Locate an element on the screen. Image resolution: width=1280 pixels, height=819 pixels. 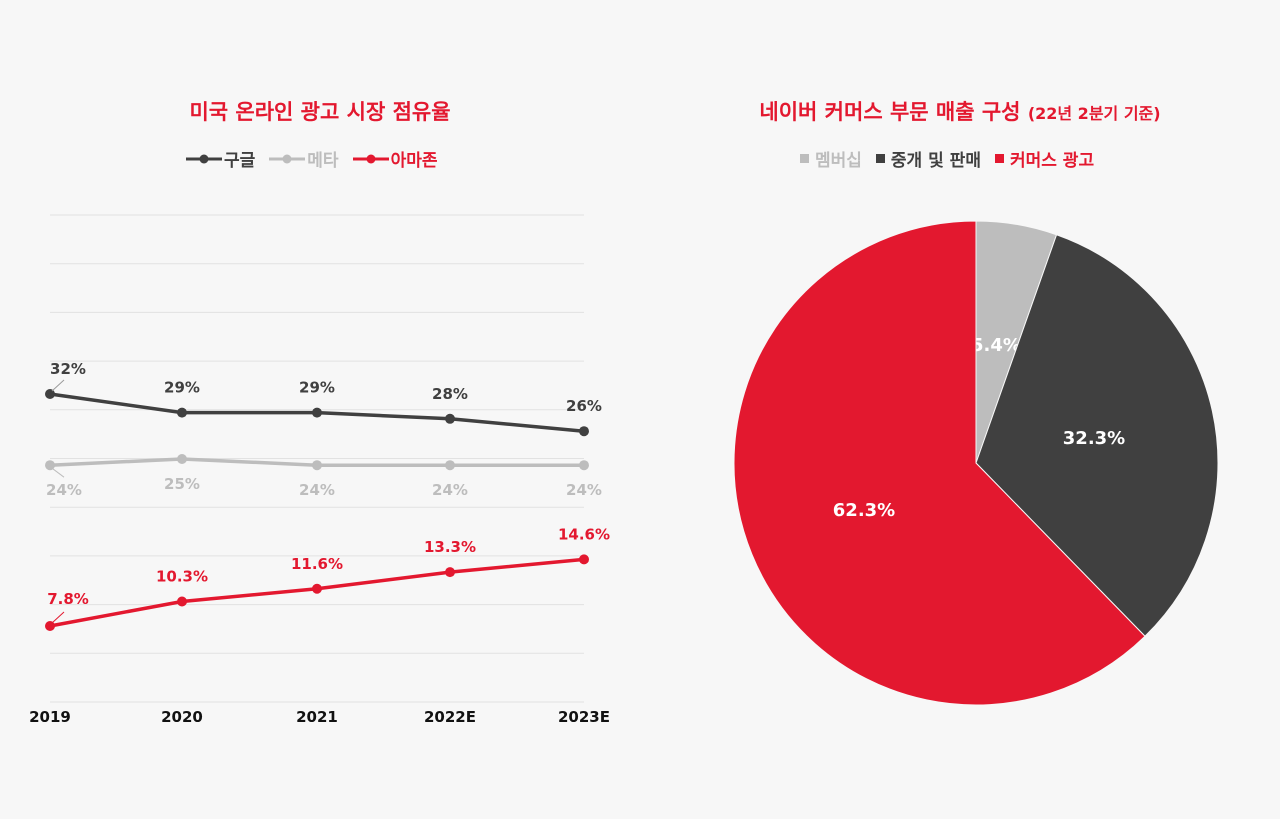
legend-item-meta: 메타 is located at coordinates (304, 158).